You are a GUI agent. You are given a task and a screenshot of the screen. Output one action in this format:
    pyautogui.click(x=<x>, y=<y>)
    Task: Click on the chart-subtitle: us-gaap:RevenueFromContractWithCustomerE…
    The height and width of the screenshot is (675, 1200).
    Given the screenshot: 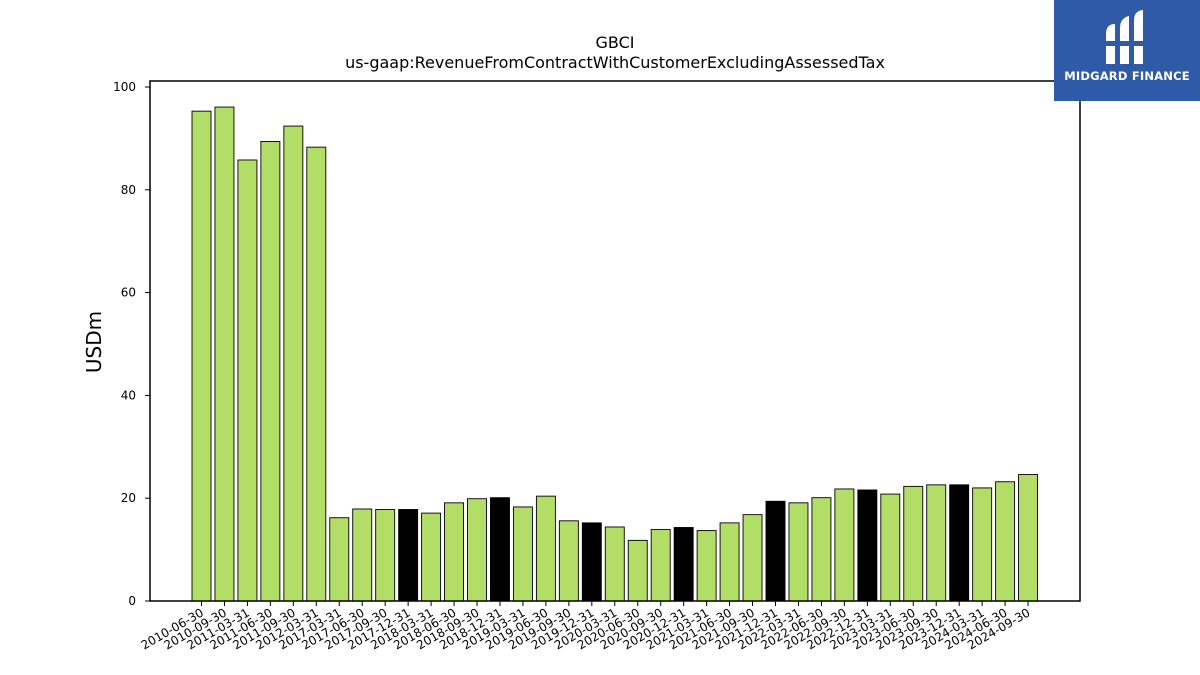 What is the action you would take?
    pyautogui.click(x=615, y=62)
    